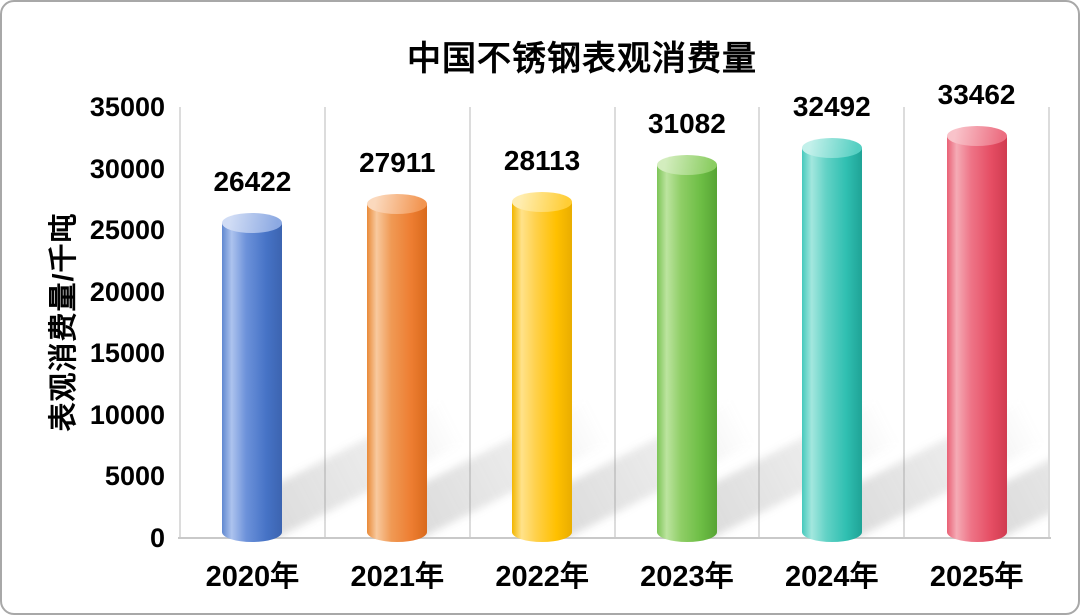 The height and width of the screenshot is (615, 1080). I want to click on bar-value-label: 32492, so click(831, 106).